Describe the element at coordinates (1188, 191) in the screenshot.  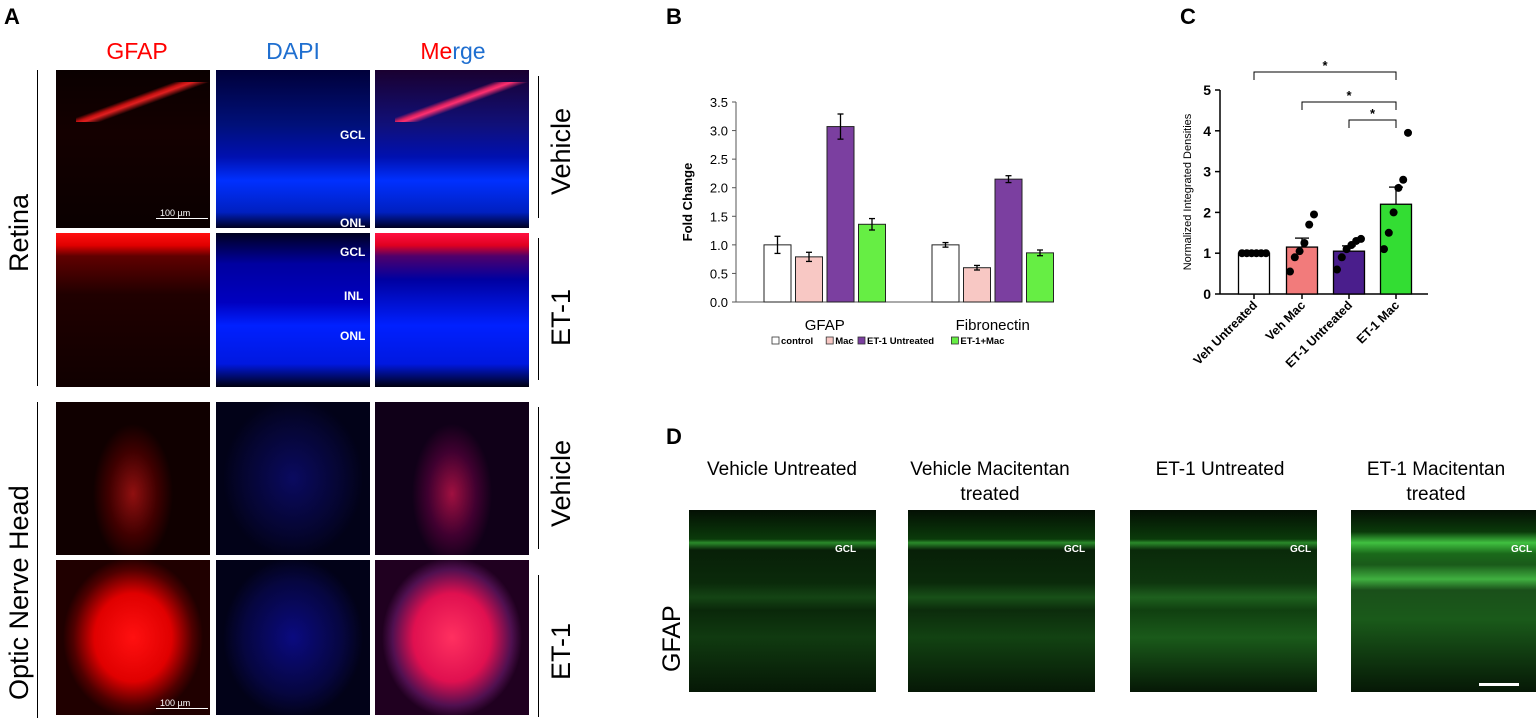
I see `y-axis-label: Normalized Integrated Densities` at that location.